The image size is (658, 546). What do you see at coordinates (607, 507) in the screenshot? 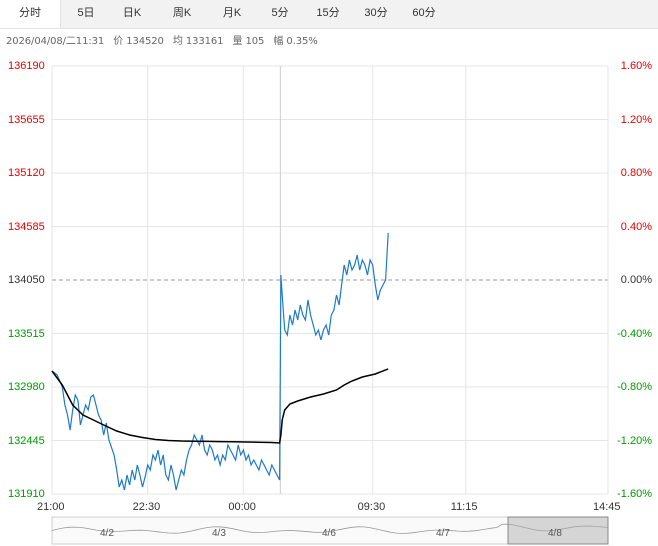
I see `x-tick-label: 14:45` at bounding box center [607, 507].